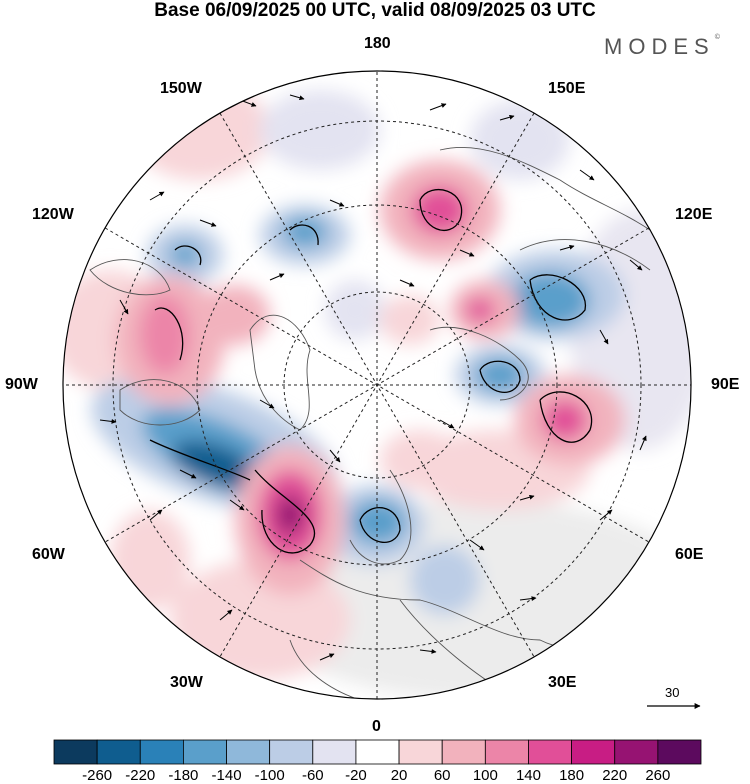 The image size is (750, 784). I want to click on label-60w: 60W, so click(48, 554).